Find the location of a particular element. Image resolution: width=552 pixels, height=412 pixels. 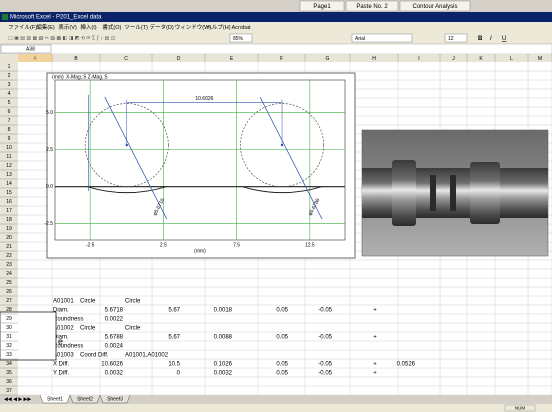

row-header: 31 is located at coordinates (9, 337).